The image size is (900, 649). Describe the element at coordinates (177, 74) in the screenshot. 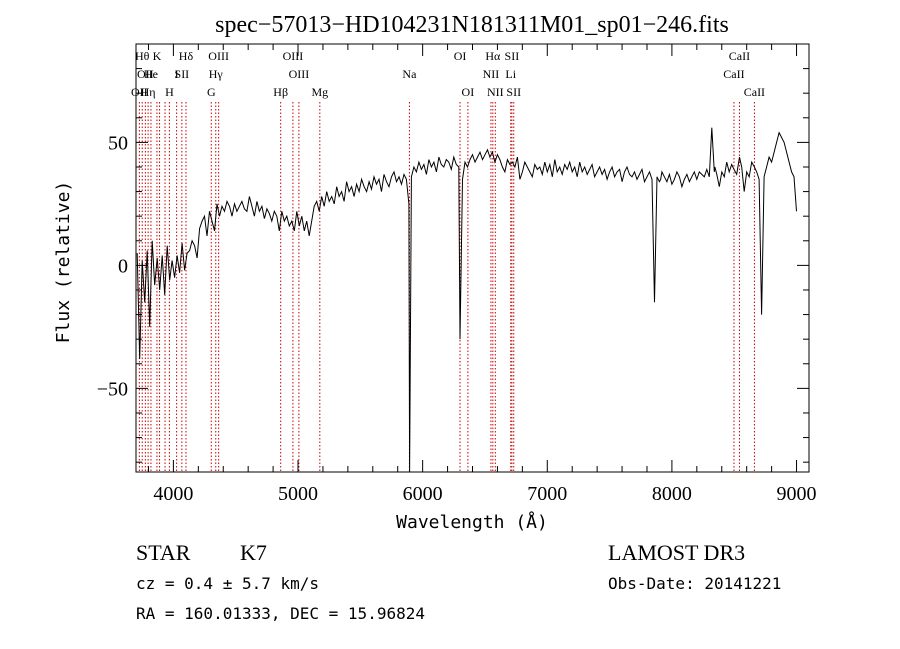

I see `spectral-line-label: I` at that location.